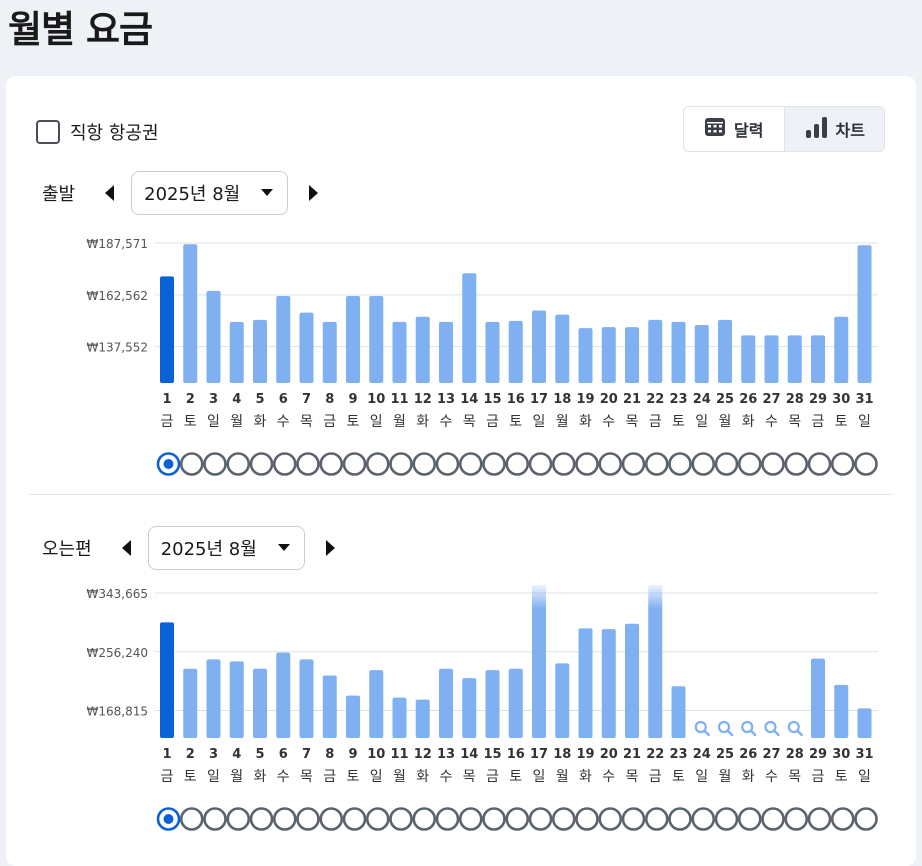  I want to click on calendar-view-button: 달력, so click(734, 129).